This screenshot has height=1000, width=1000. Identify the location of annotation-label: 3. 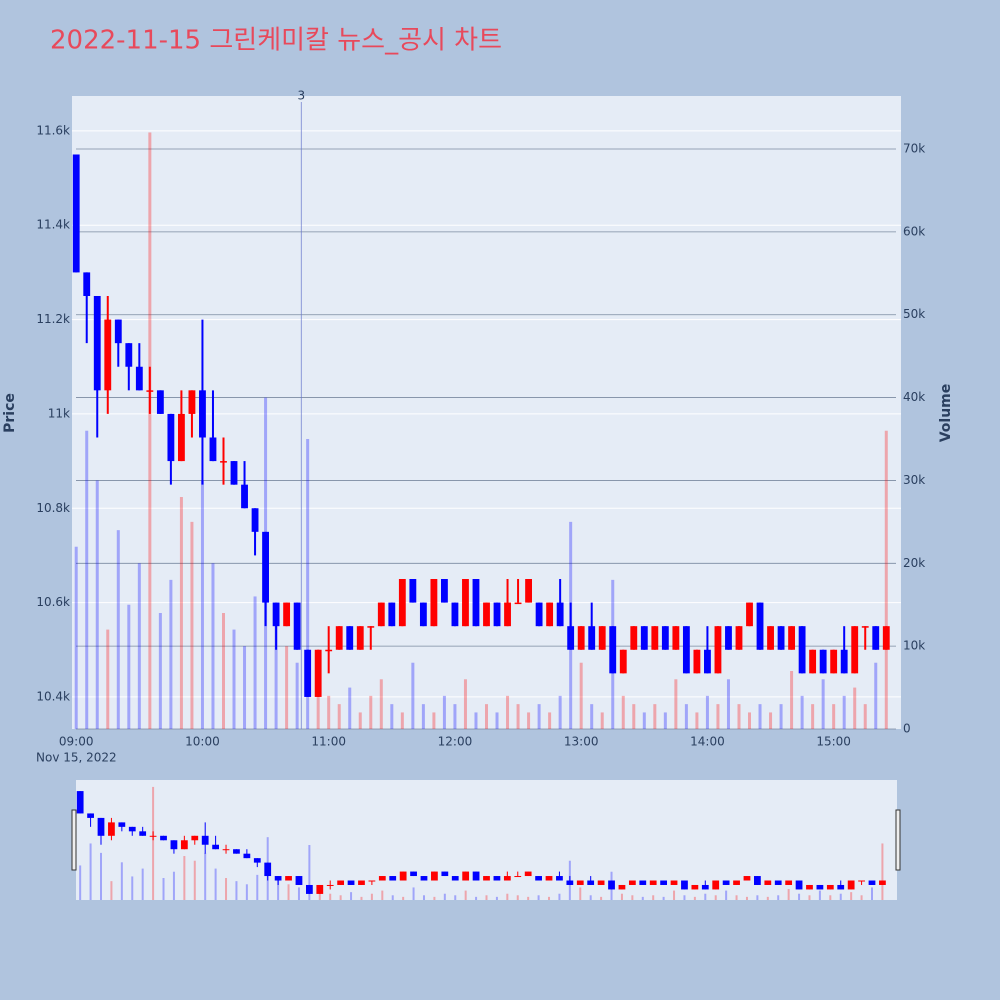
(302, 96).